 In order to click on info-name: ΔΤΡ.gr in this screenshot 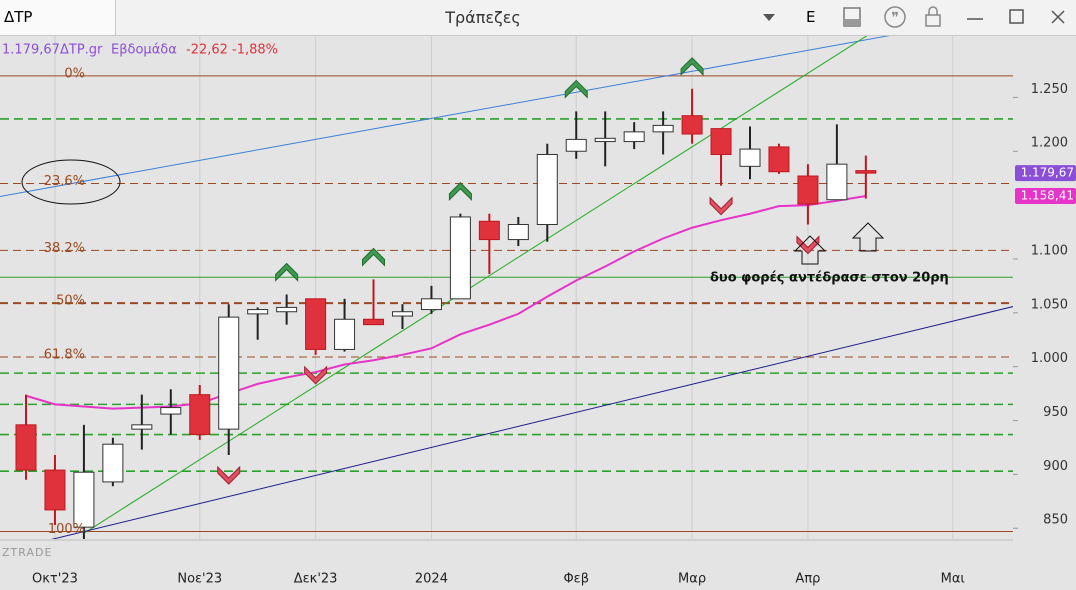, I will do `click(81, 50)`.